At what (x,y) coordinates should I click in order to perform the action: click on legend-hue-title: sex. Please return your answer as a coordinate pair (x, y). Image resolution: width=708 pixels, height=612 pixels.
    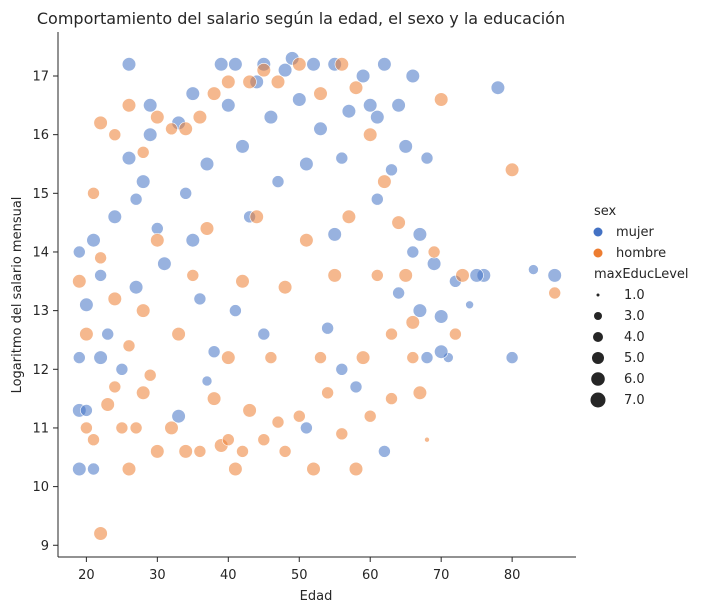
    Looking at the image, I should click on (605, 211).